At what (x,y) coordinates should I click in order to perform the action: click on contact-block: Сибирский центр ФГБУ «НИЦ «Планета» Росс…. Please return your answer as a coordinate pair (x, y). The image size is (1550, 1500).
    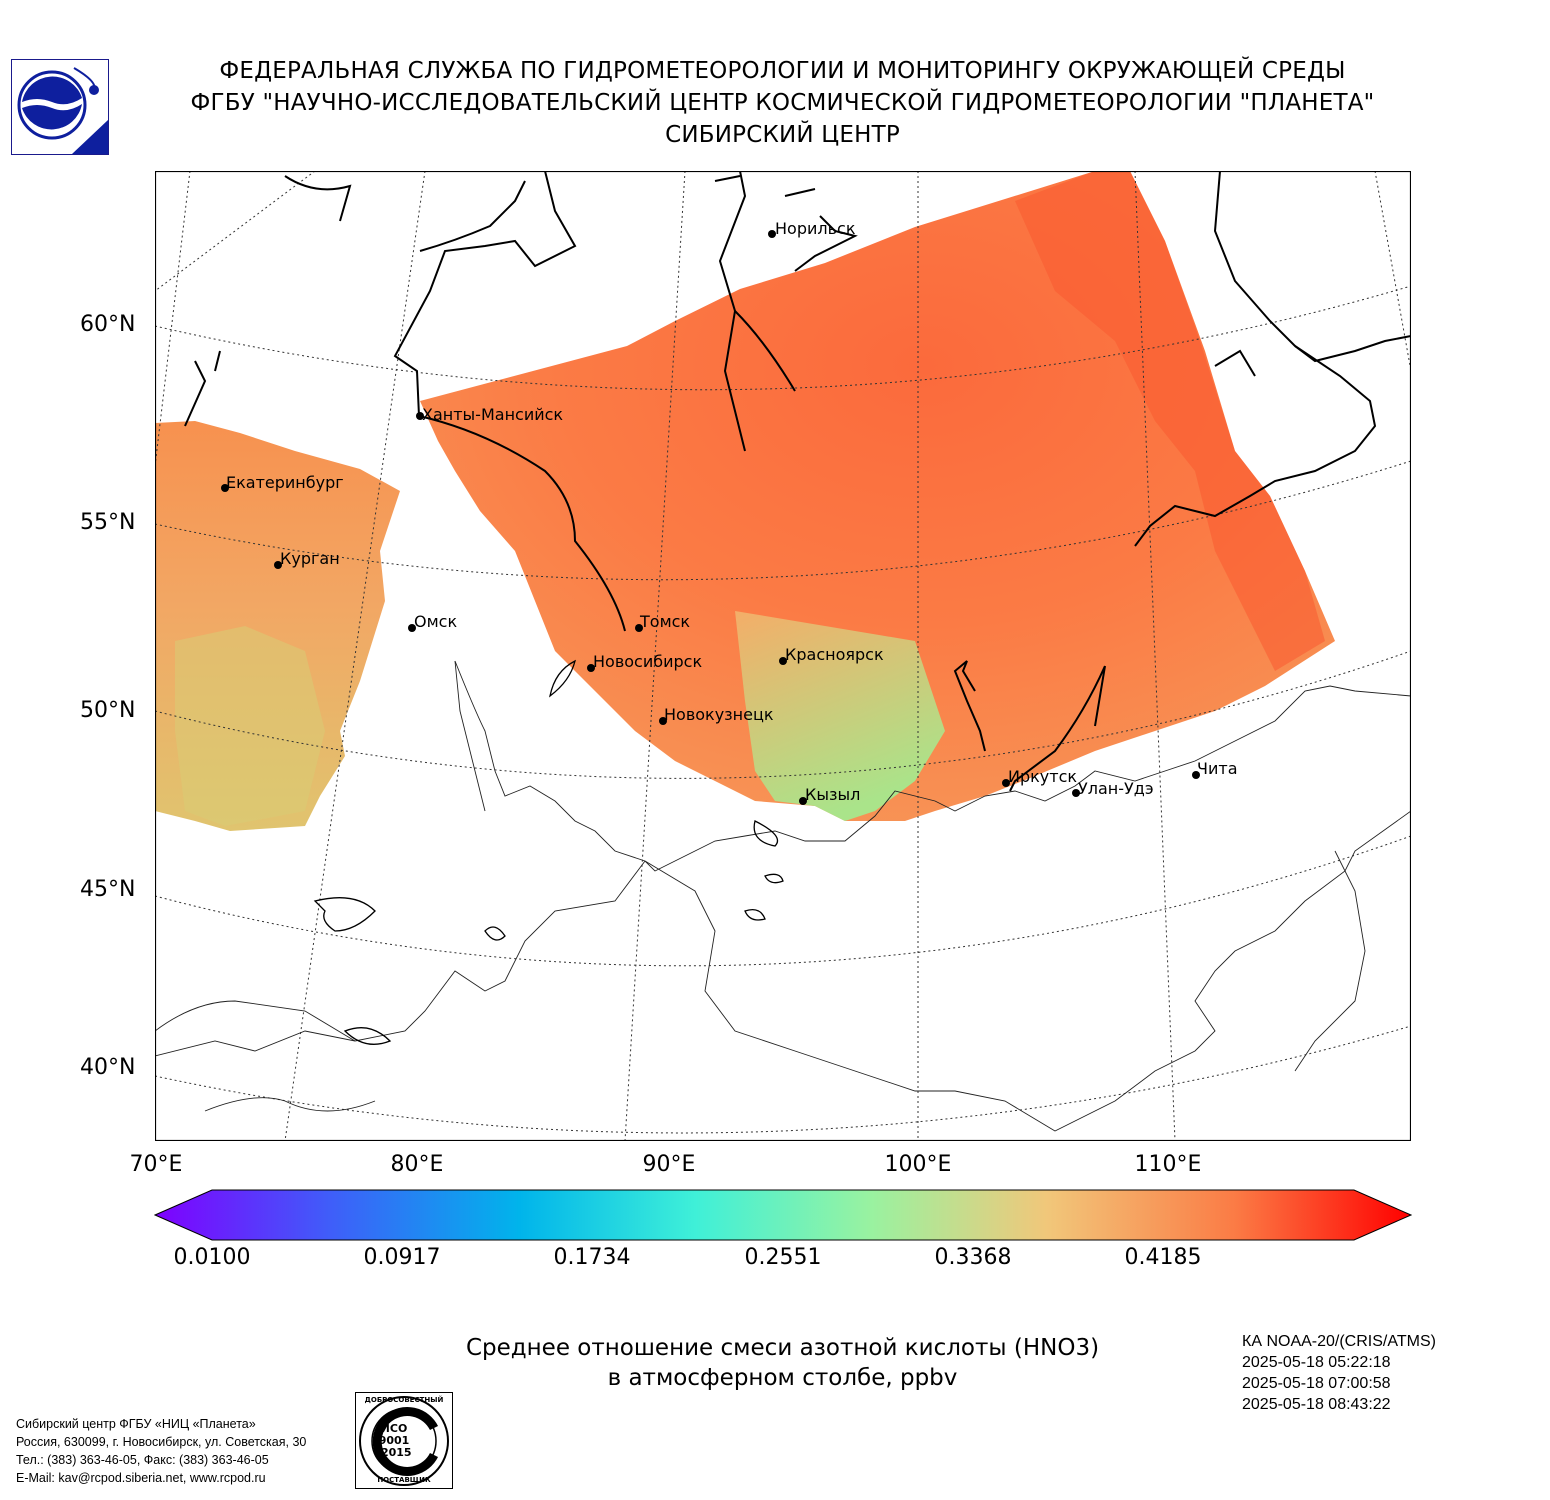
    Looking at the image, I should click on (161, 1451).